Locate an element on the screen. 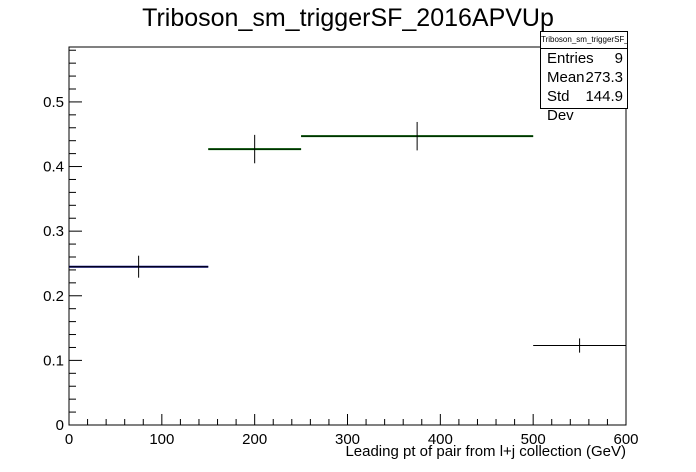  stats-mean-row: Mean 273.3 is located at coordinates (584, 77).